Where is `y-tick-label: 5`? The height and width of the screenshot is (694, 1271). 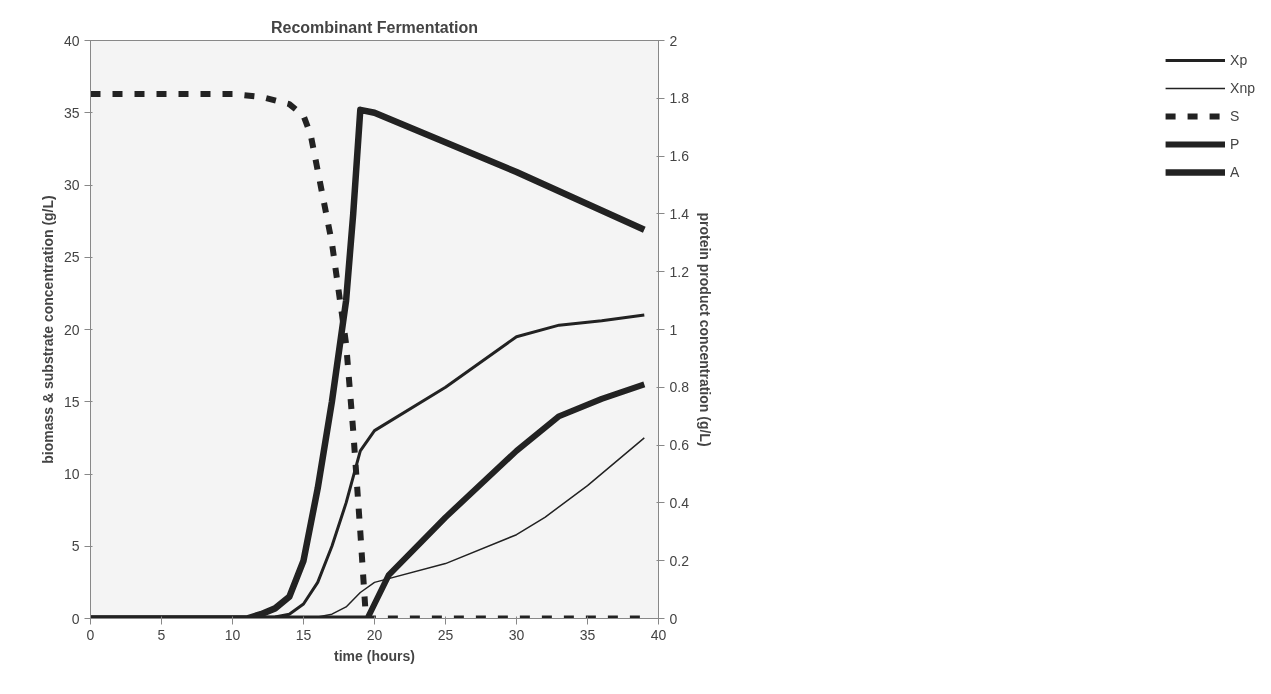
y-tick-label: 5 is located at coordinates (75, 546).